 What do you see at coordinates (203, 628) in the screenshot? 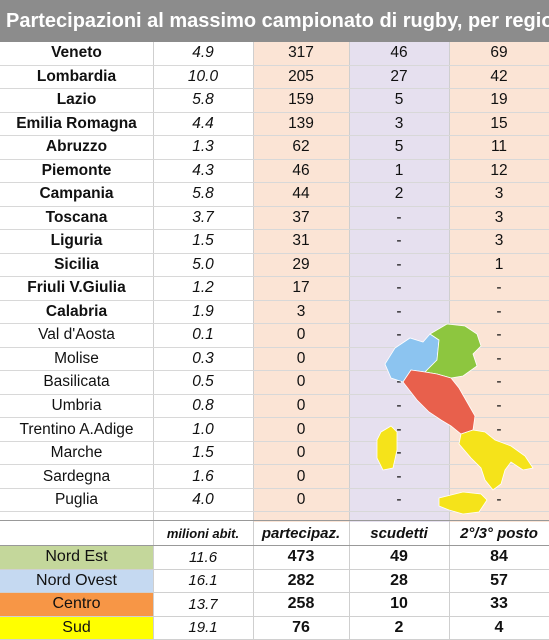
I see `population-cell: 19.1` at bounding box center [203, 628].